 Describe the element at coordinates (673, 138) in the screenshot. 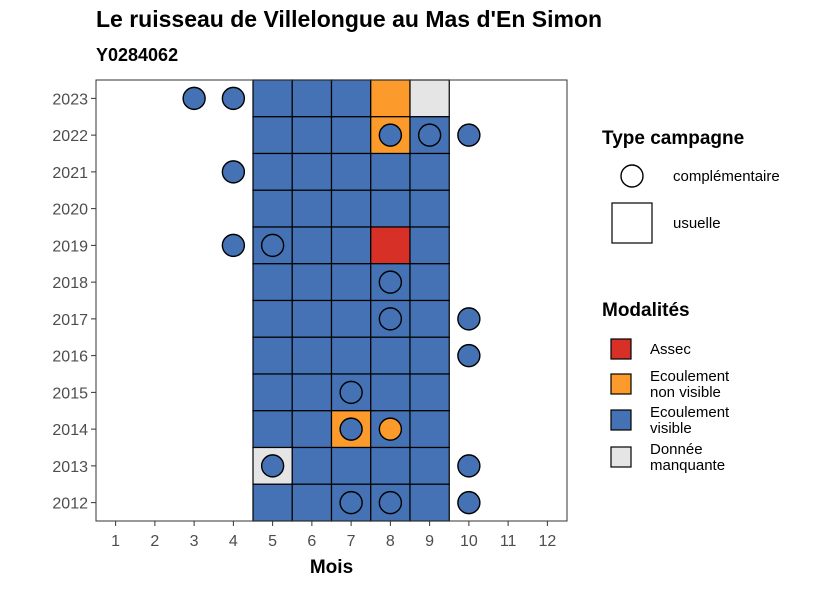

I see `legend-shape-title: Type campagne` at that location.